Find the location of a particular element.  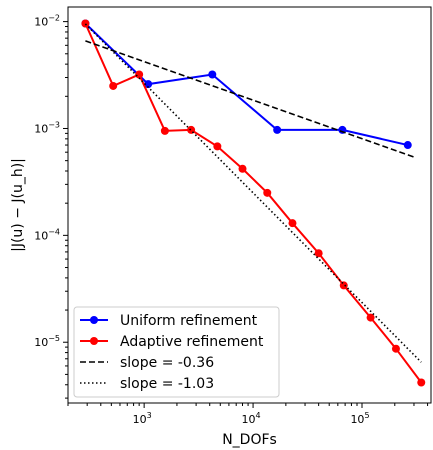

y-tick-label: 10⁻⁵ is located at coordinates (47, 341).